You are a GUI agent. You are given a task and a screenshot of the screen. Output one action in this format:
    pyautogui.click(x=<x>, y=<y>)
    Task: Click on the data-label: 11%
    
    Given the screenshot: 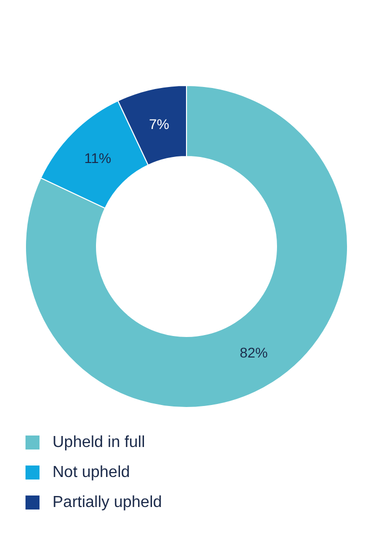 What is the action you would take?
    pyautogui.click(x=98, y=158)
    